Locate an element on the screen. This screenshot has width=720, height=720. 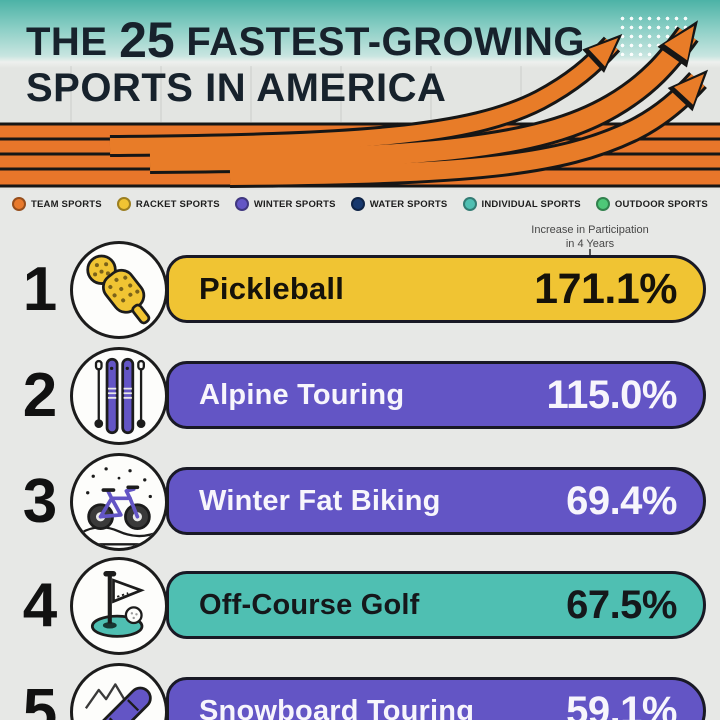
water-sports-dot-icon is located at coordinates (357, 204).